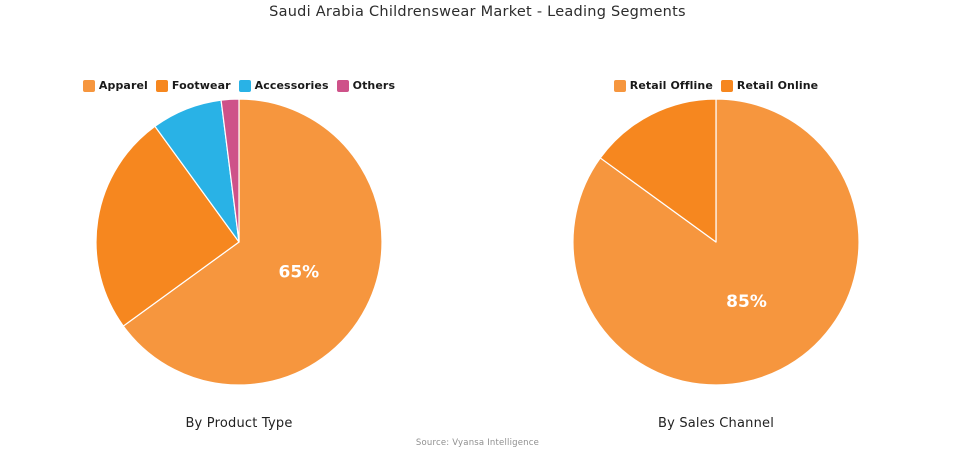 Image resolution: width=955 pixels, height=454 pixels. I want to click on legend-swatch-footwear, so click(161, 85).